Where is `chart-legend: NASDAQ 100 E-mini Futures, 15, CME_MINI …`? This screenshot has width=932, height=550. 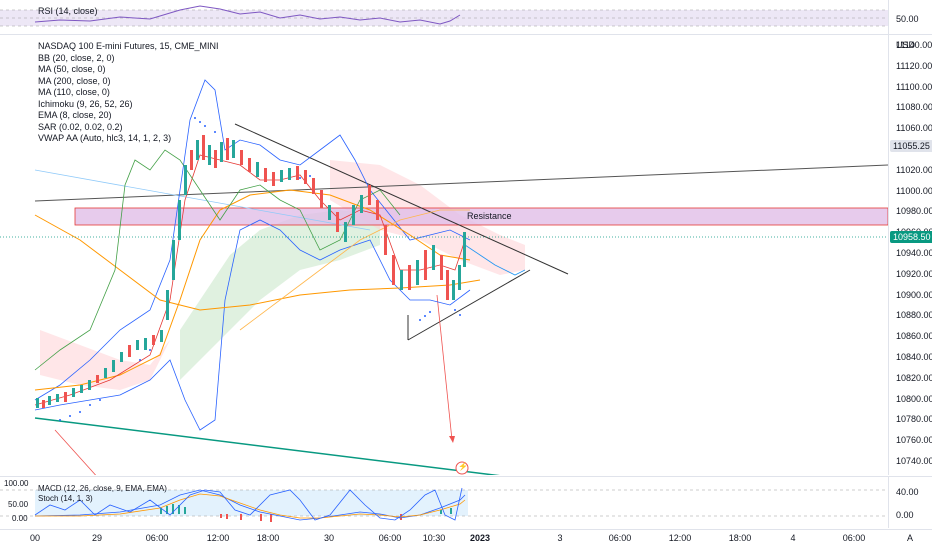
chart-legend: NASDAQ 100 E-mini Futures, 15, CME_MINI … is located at coordinates (128, 93).